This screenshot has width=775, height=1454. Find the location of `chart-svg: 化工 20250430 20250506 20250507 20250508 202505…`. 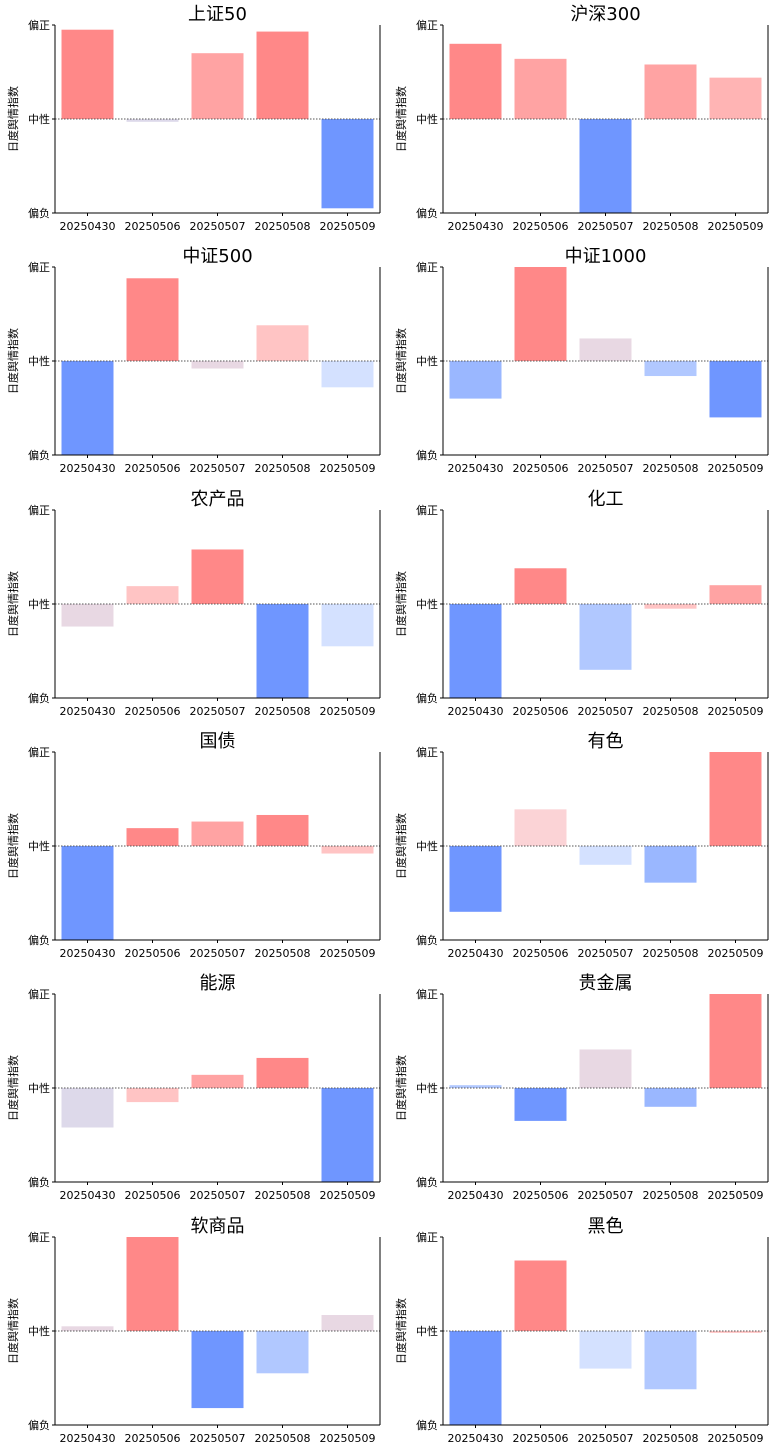

chart-svg: 化工 20250430 20250506 20250507 20250508 202505… is located at coordinates (581, 603).